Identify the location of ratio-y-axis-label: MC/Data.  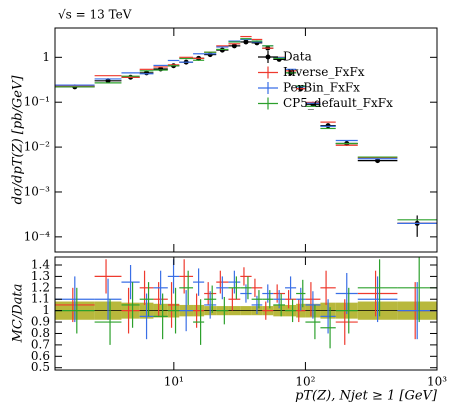
(18, 314).